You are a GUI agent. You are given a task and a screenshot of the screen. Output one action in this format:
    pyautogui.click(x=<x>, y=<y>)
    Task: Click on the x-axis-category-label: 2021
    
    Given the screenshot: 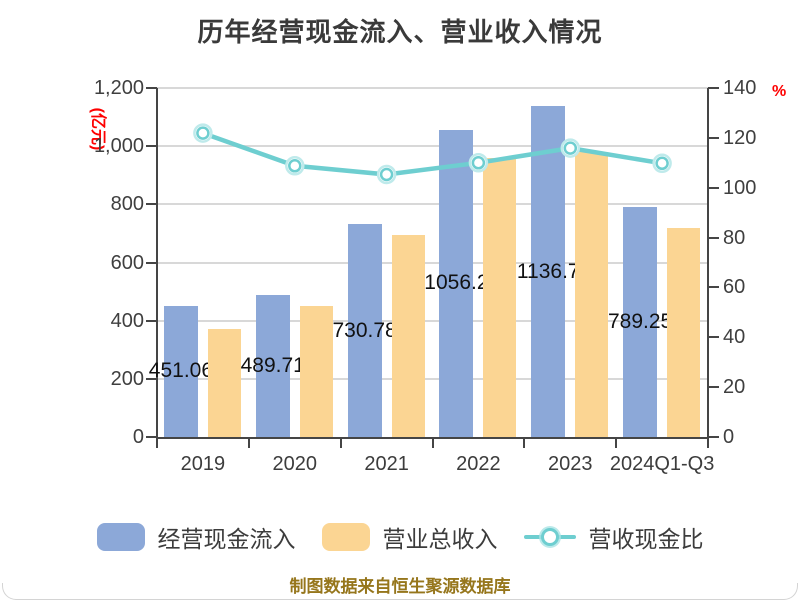 What is the action you would take?
    pyautogui.click(x=386, y=464)
    